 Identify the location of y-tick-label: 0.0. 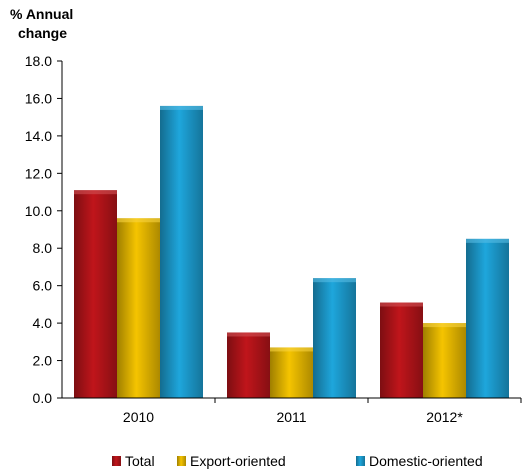
(43, 398).